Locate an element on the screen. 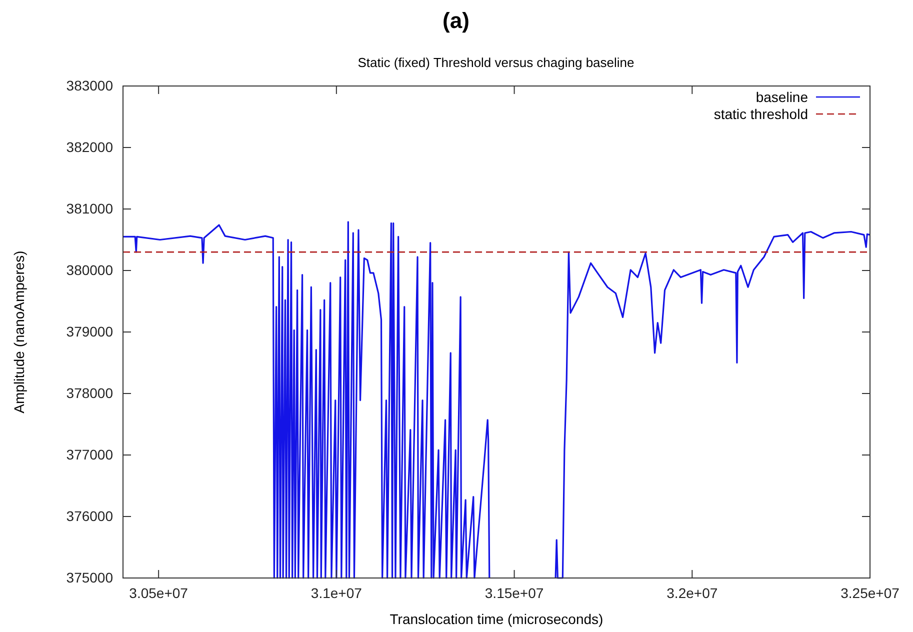 This screenshot has height=632, width=913. y-tick-label: 377000 is located at coordinates (90, 454).